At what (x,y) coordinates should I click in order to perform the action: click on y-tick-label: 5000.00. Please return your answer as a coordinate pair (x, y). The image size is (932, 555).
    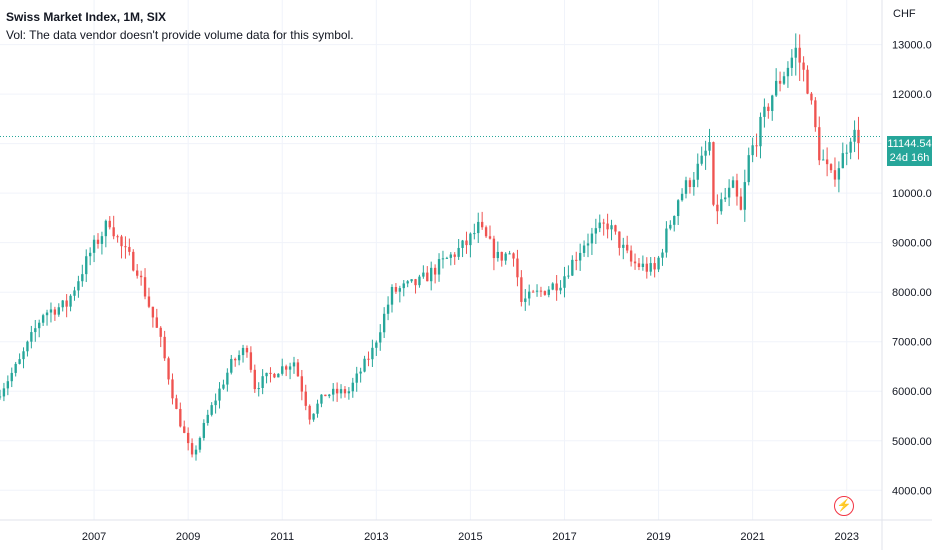
    Looking at the image, I should click on (912, 442).